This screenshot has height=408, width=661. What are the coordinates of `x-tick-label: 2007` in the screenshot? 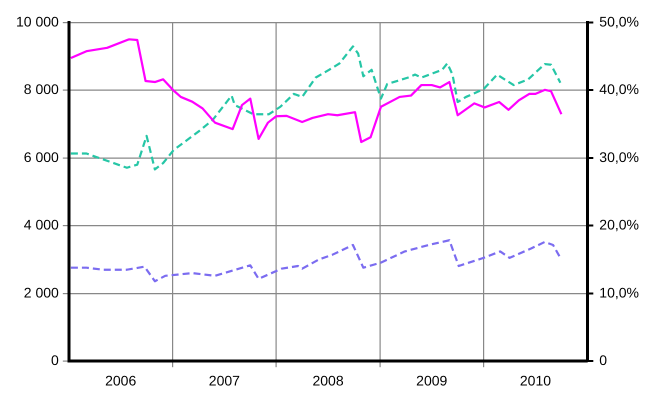 It's located at (224, 380).